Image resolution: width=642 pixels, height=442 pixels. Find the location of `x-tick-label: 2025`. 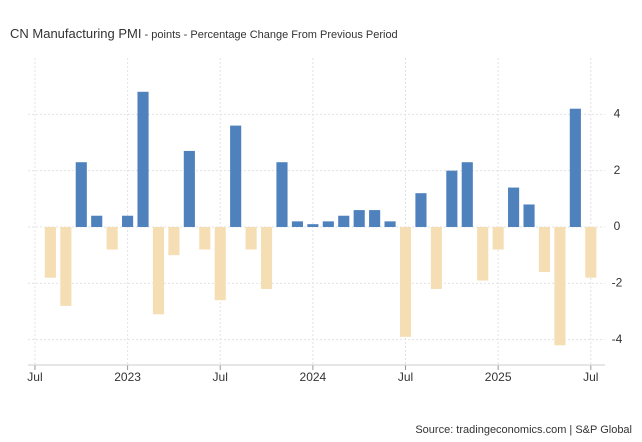

x-tick-label: 2025 is located at coordinates (498, 377).